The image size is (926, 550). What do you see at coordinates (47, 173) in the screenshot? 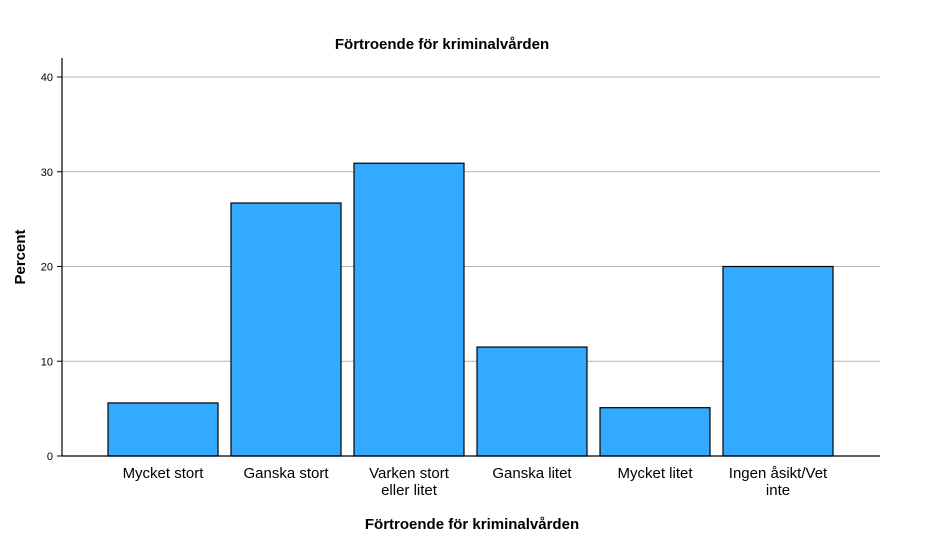
I see `y-tick-label: 30` at bounding box center [47, 173].